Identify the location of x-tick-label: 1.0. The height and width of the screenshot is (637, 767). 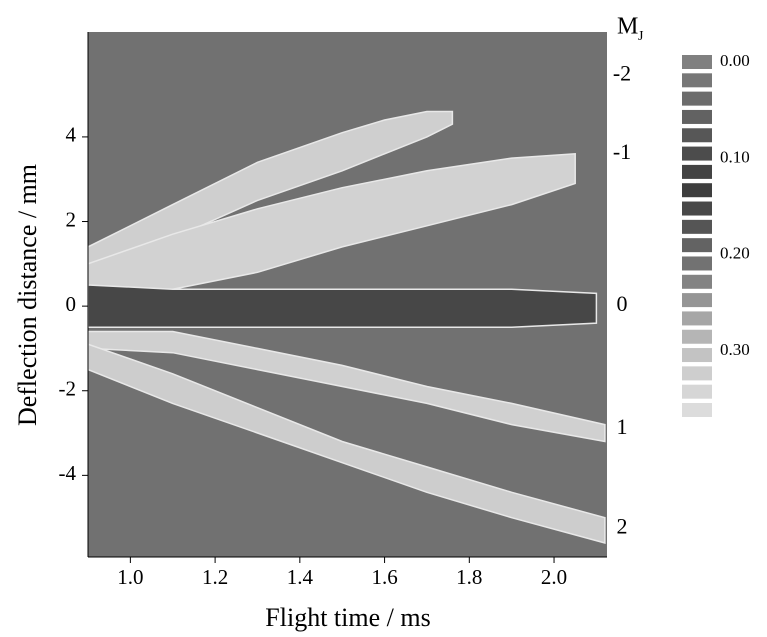
(130, 577).